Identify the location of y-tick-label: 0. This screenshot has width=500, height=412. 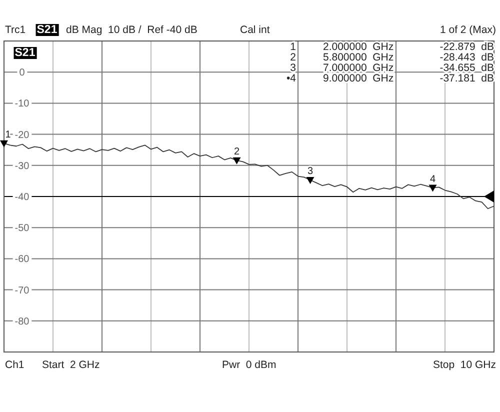
(22, 73).